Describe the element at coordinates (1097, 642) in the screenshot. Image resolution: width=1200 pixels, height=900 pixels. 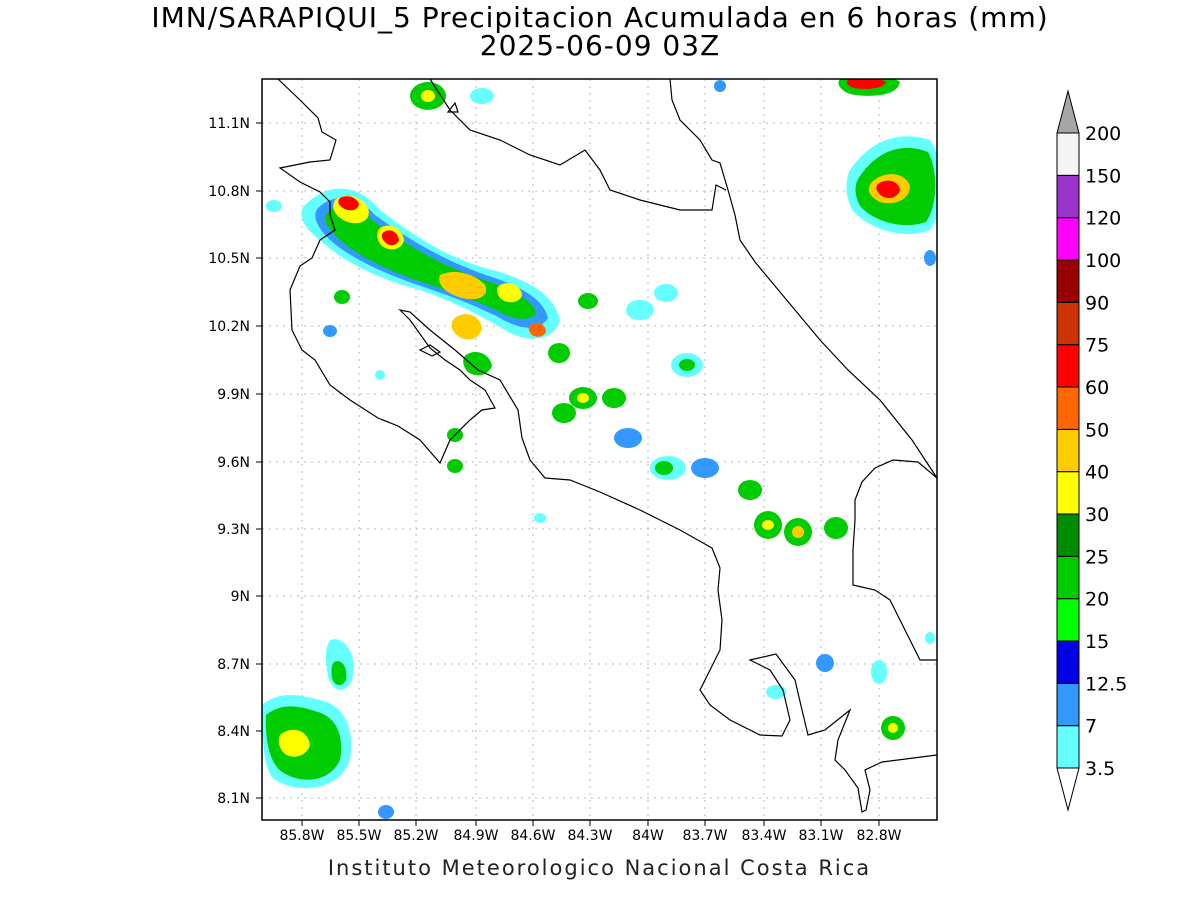
I see `legend-label: 15` at that location.